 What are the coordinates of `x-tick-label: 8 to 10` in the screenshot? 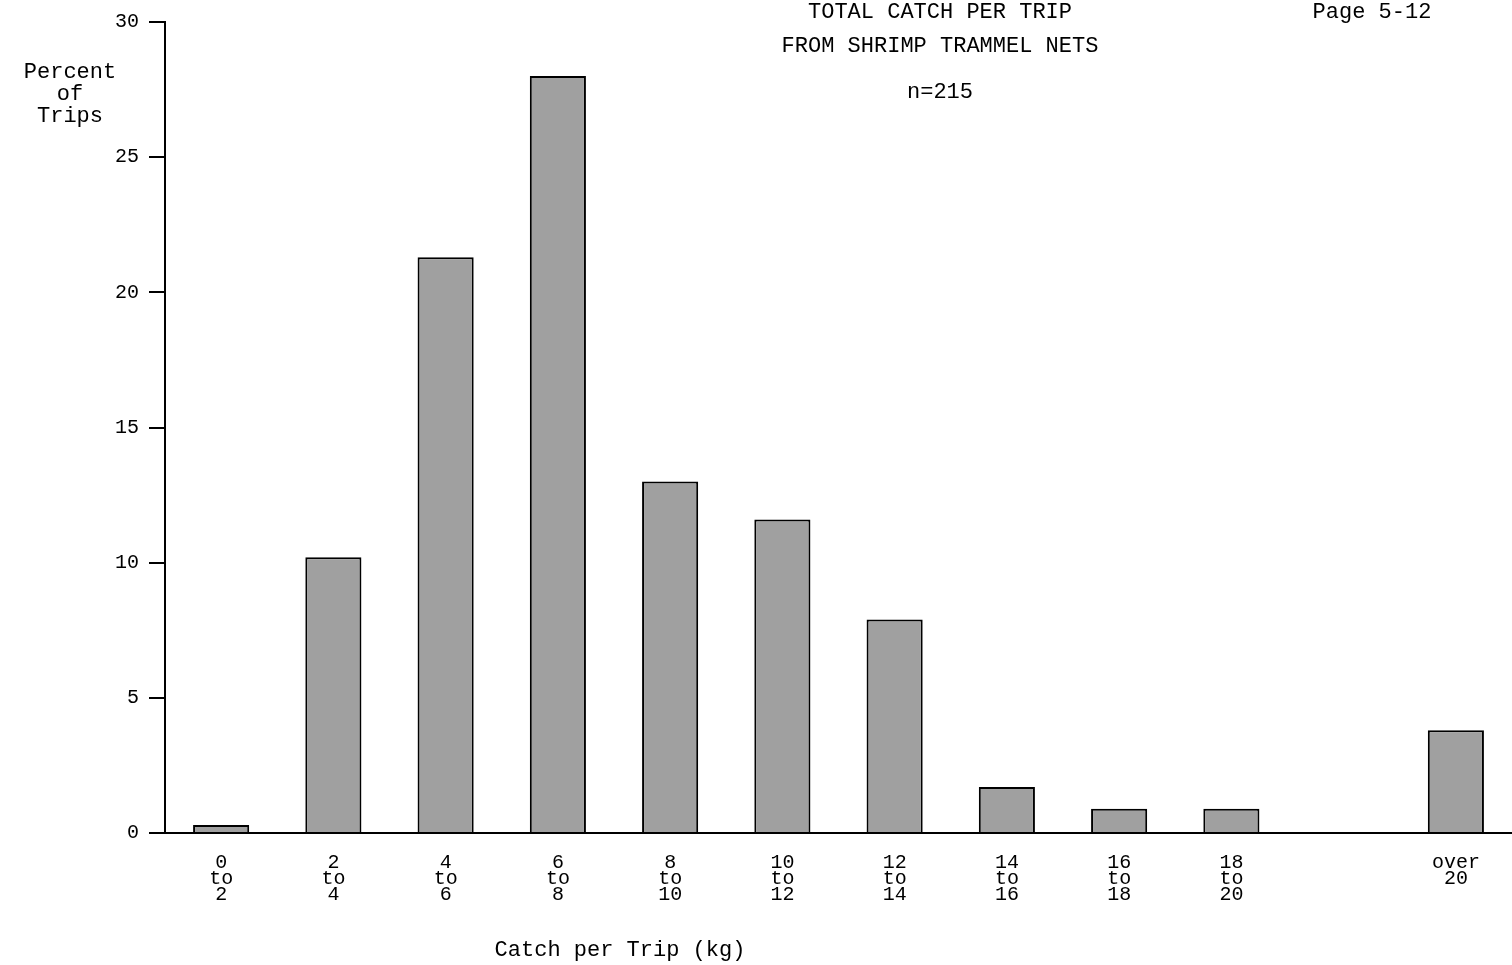 It's located at (670, 879).